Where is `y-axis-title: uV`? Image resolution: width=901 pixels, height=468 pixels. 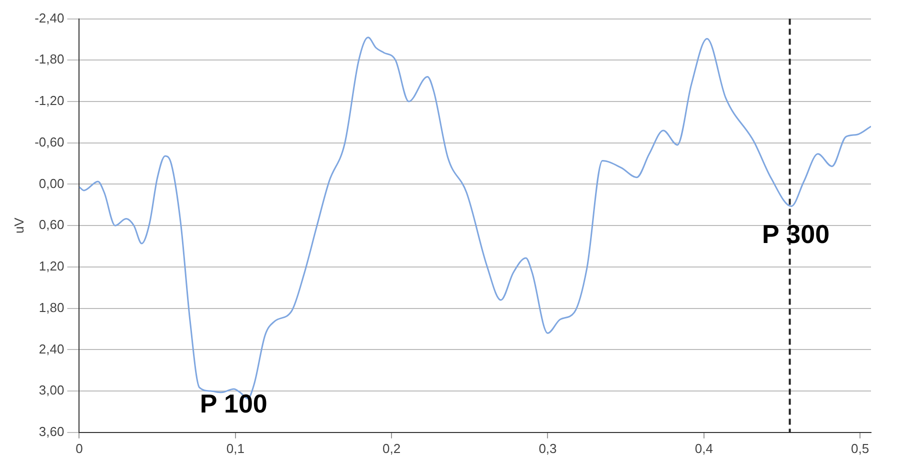
y-axis-title: uV is located at coordinates (18, 225).